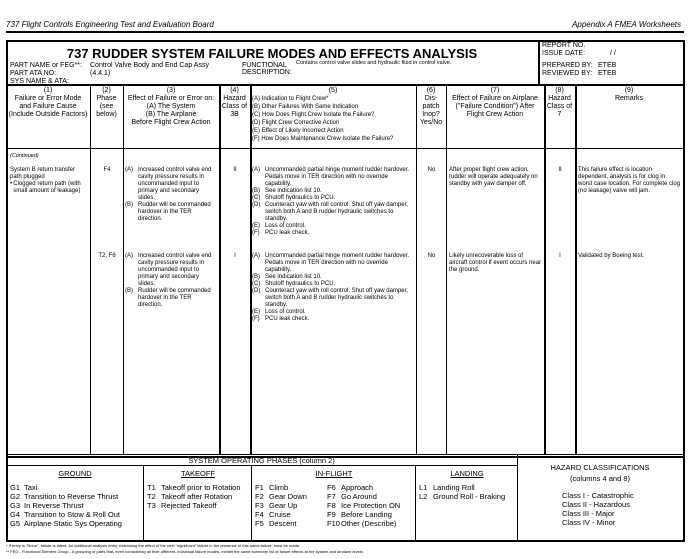 This screenshot has width=689, height=559. Describe the element at coordinates (462, 496) in the screenshot. I see `phase-item: L2 Ground Roll - Braking` at that location.